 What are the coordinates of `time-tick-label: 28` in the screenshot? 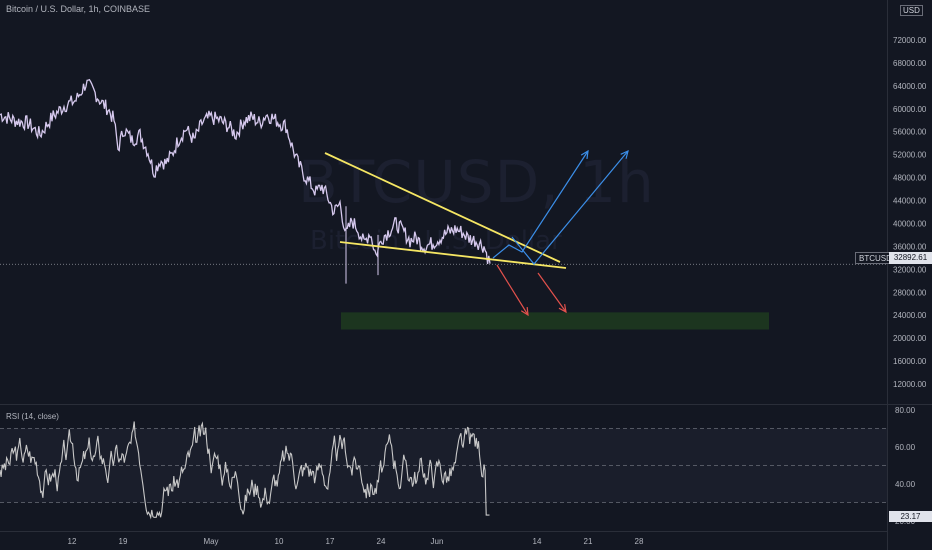 It's located at (639, 541).